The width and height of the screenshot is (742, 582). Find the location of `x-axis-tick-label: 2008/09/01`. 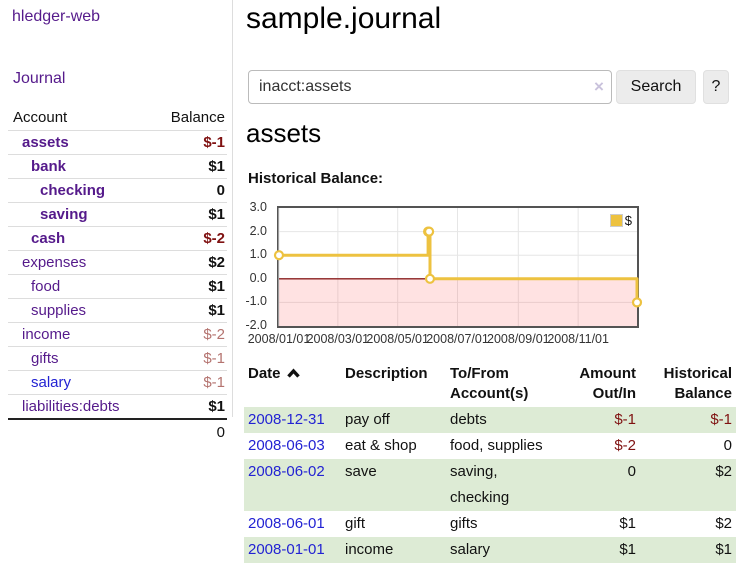

x-axis-tick-label: 2008/09/01 is located at coordinates (518, 339).